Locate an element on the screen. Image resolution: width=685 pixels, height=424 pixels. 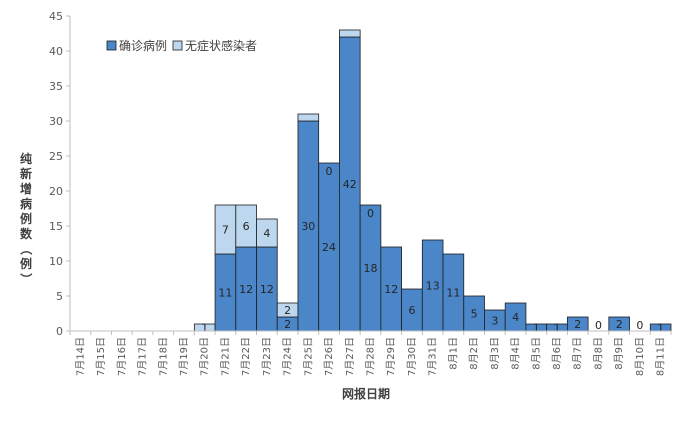
legend-label-confirmed: 确诊病例 is located at coordinates (143, 45).